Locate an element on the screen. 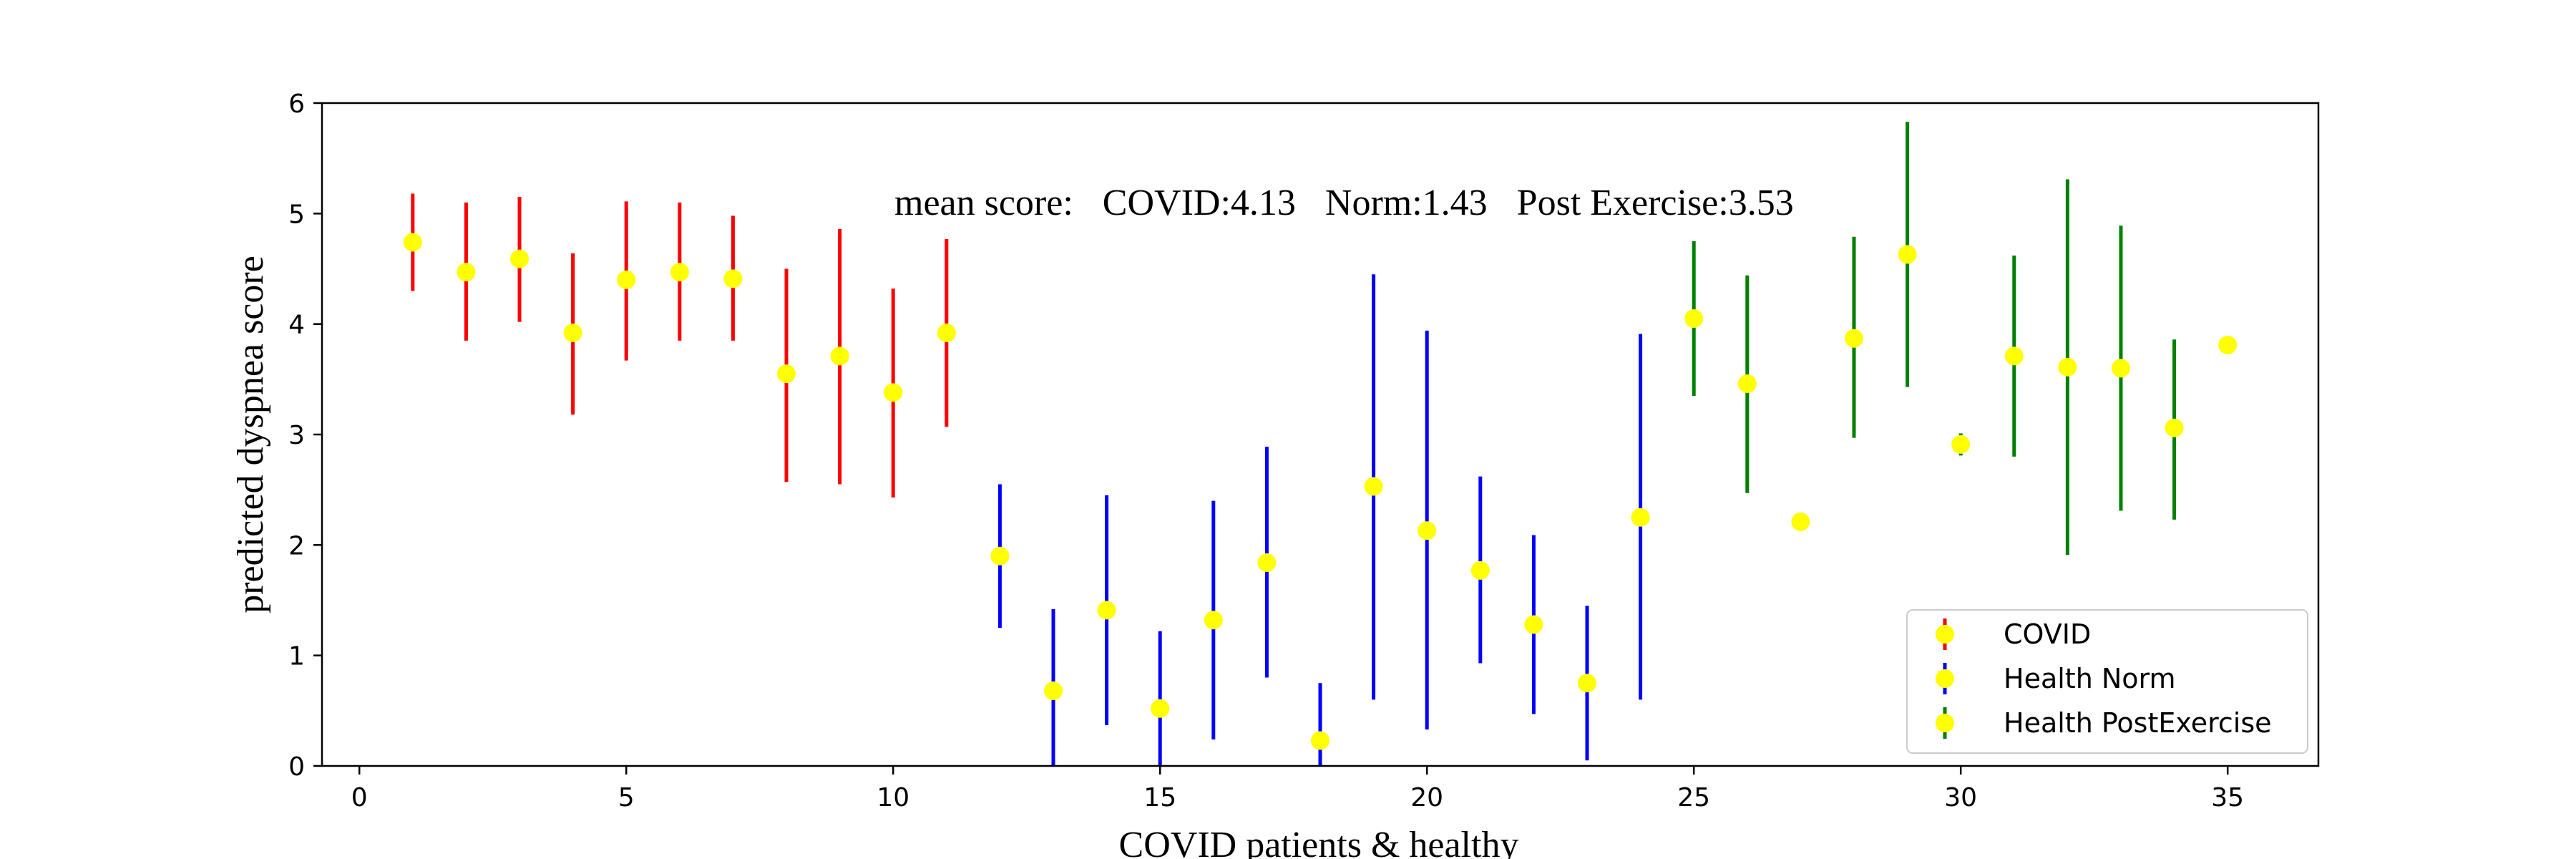  legend-items: COVID Health Norm Health PostExercise is located at coordinates (2104, 678).